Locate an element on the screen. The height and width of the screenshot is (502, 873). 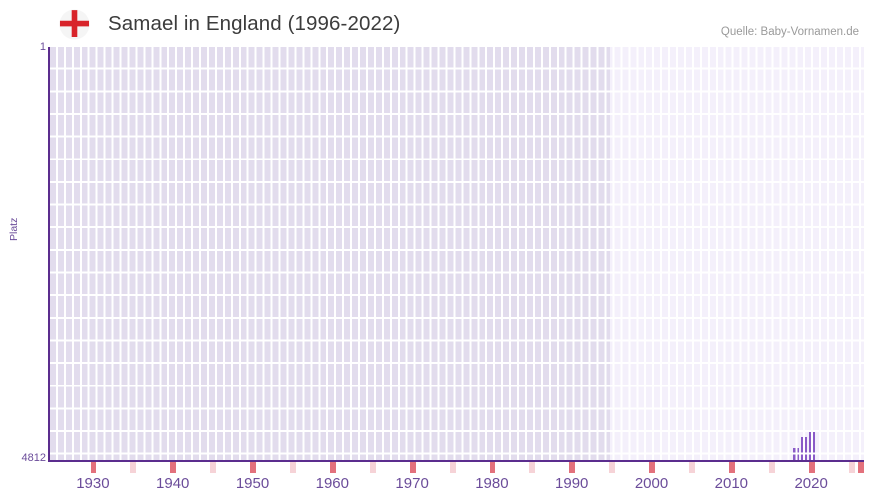
axis-marker-1955 is located at coordinates (293, 467).